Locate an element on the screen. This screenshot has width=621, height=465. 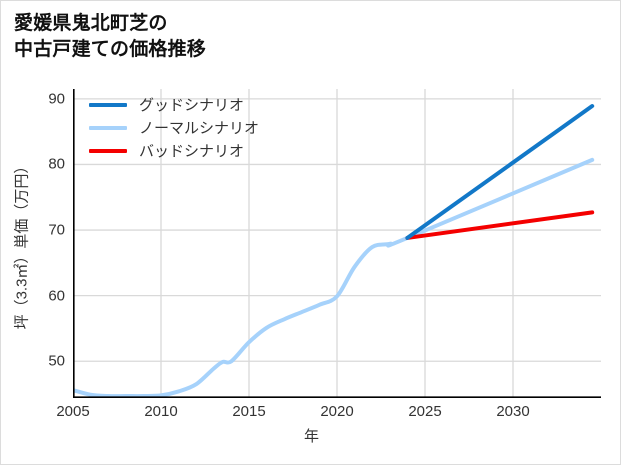
x-tick-label: 2010 is located at coordinates (161, 411).